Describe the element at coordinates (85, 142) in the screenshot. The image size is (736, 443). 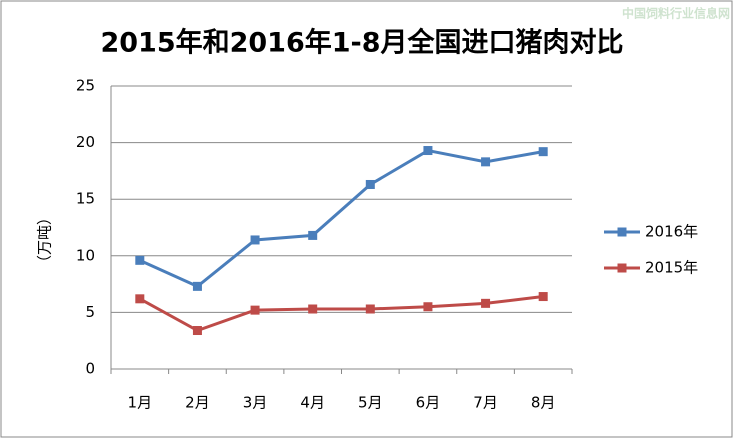
I see `y-tick-label: 20` at that location.